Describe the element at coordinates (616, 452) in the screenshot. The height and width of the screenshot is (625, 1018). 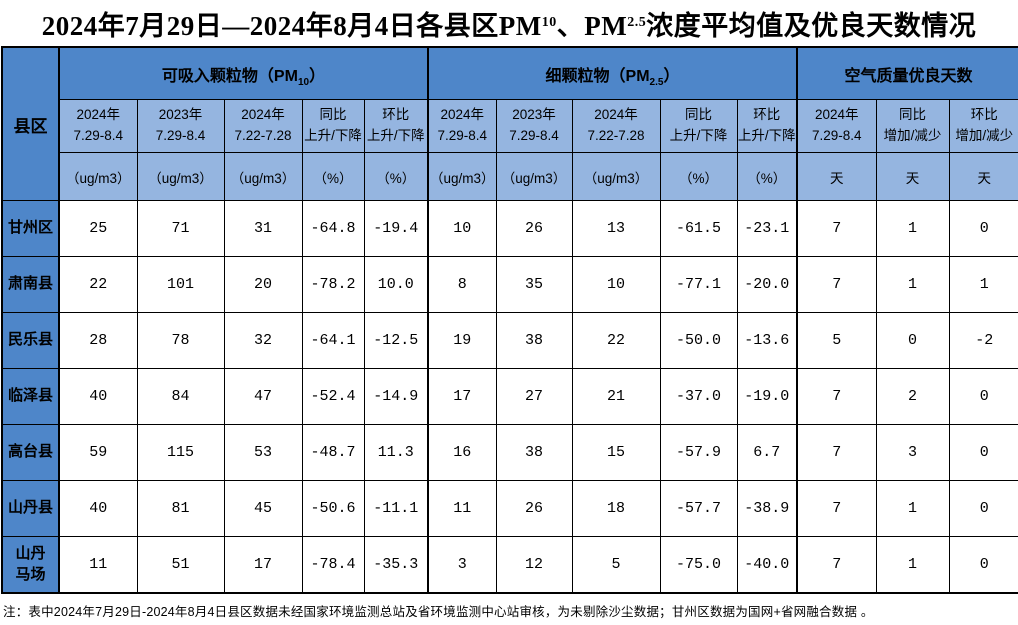
I see `data-cell: 15` at that location.